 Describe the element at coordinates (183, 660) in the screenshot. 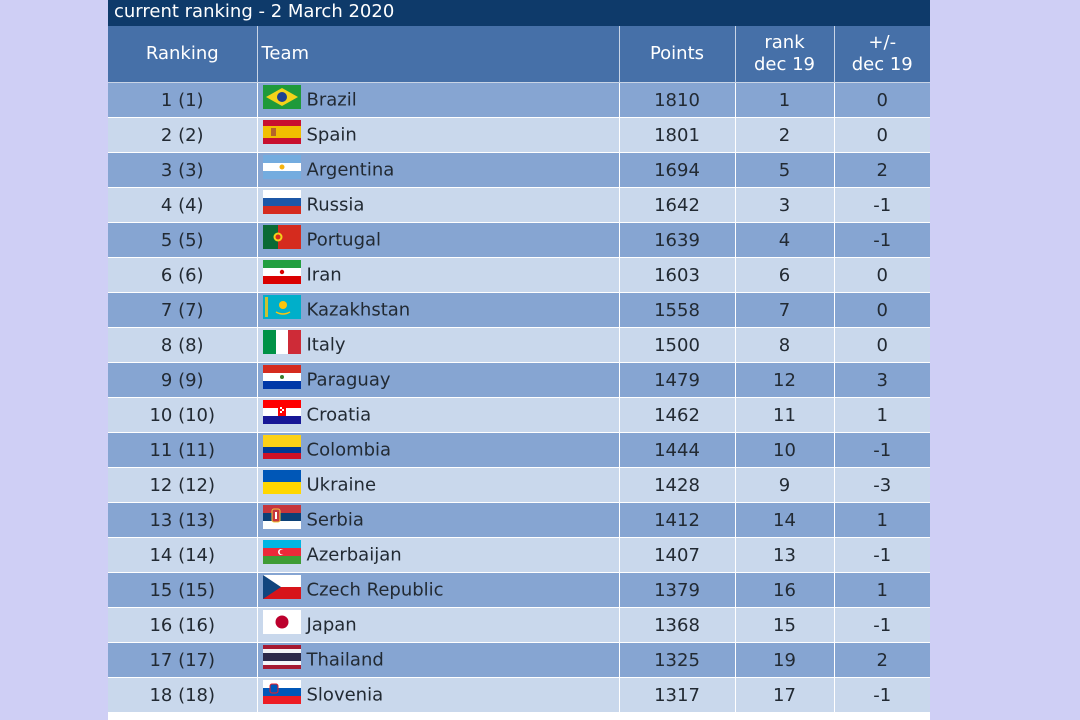

I see `cell-ranking: 17 (17)` at that location.